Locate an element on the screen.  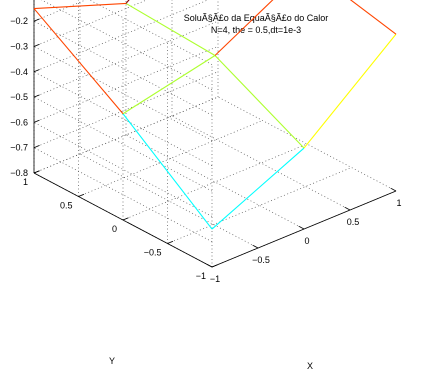
y-axis-label: Y is located at coordinates (112, 361).